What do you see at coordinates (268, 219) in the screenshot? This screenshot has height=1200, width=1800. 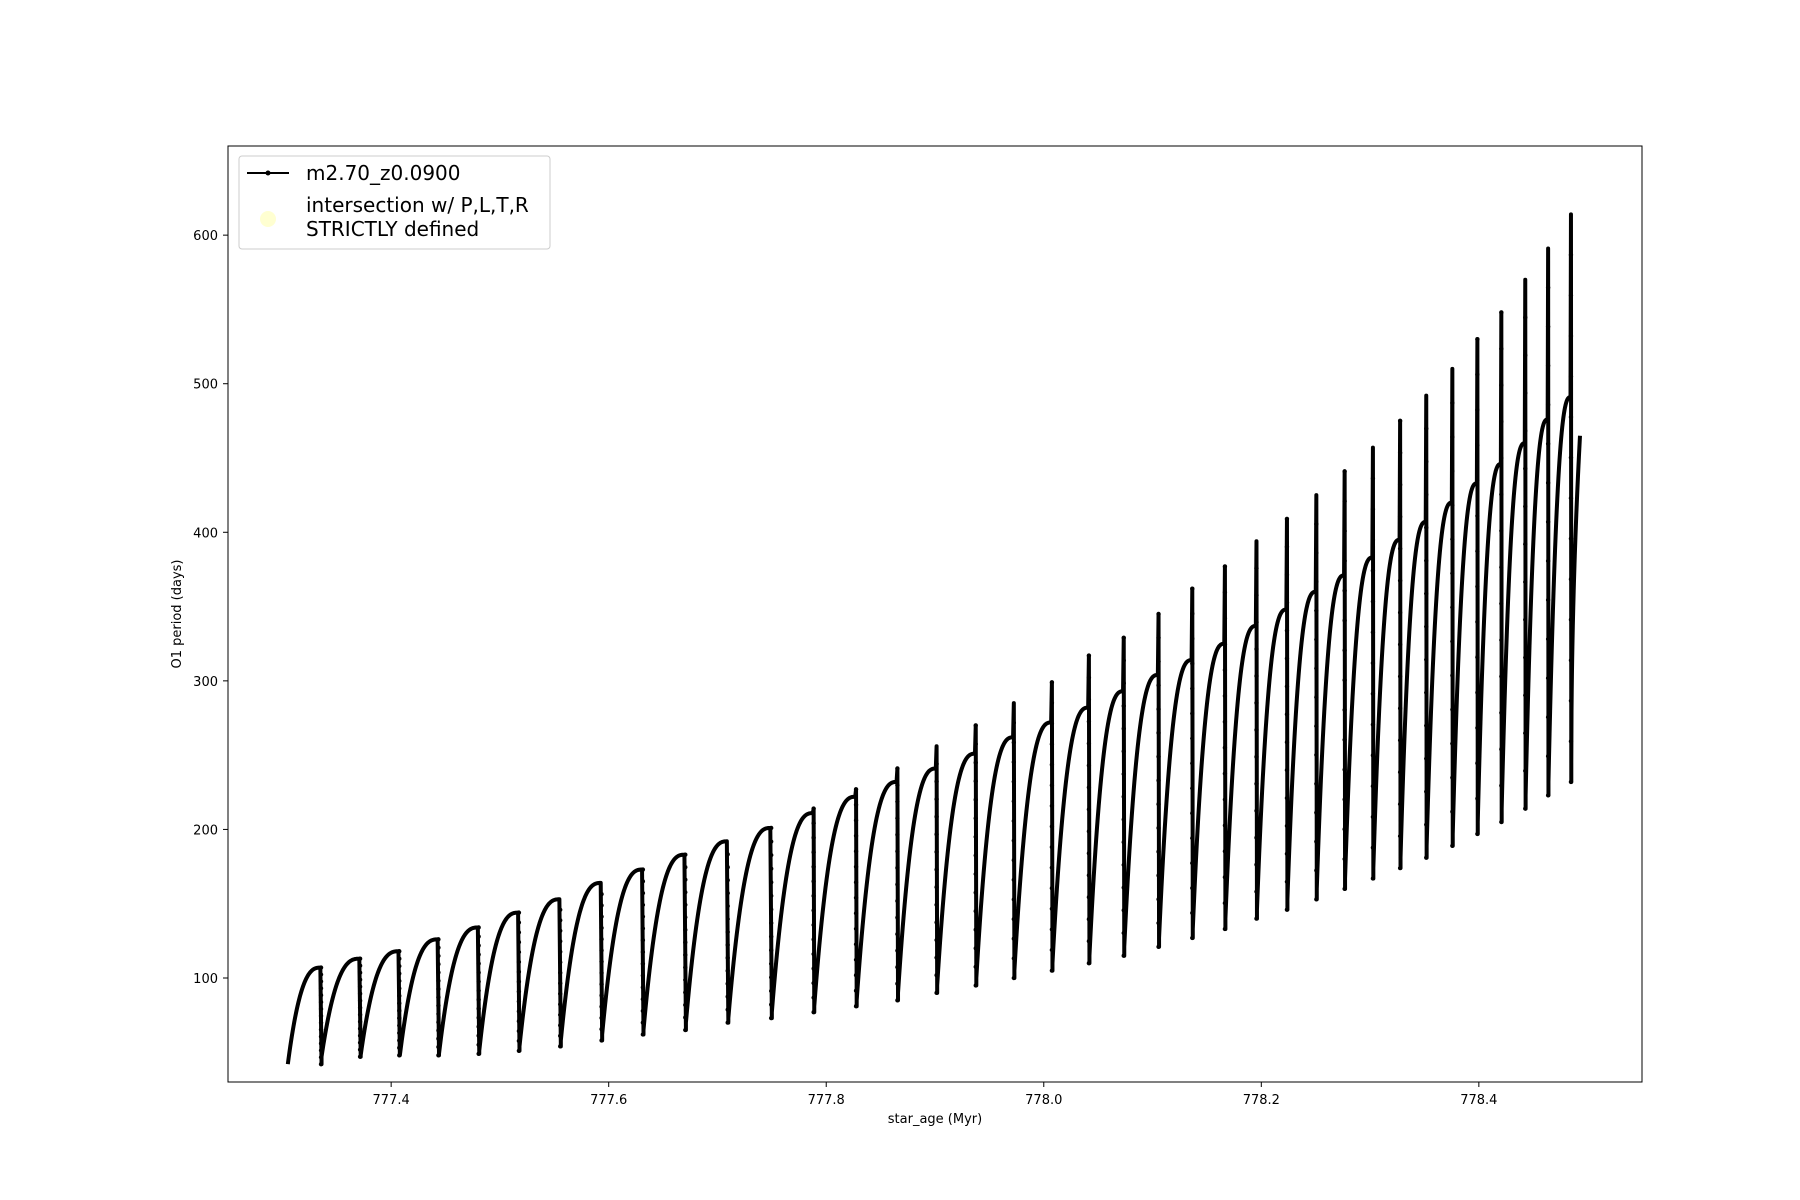 I see `legend-intersection-marker` at bounding box center [268, 219].